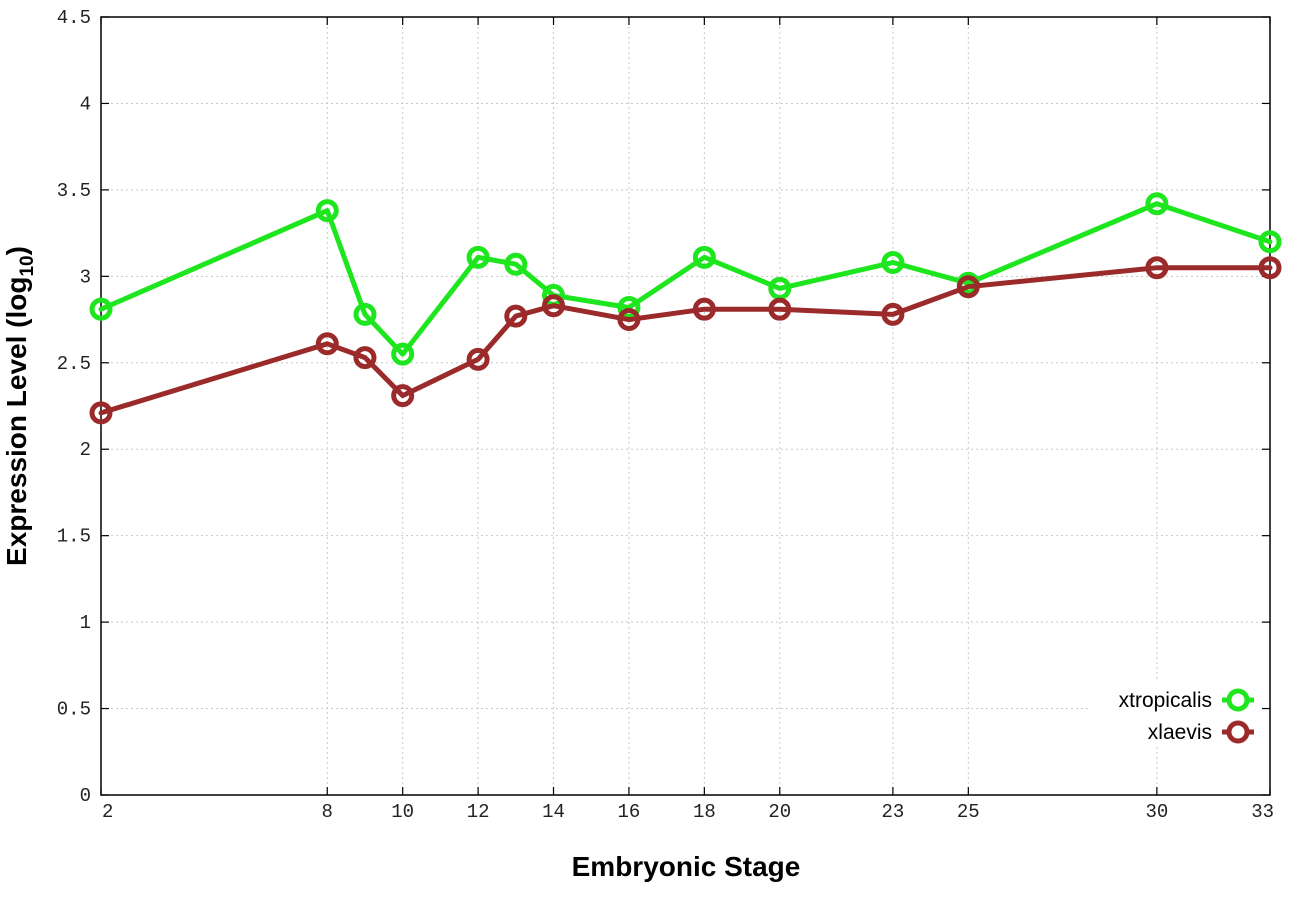 The height and width of the screenshot is (907, 1296). What do you see at coordinates (892, 812) in the screenshot?
I see `x-tick-label: 23` at bounding box center [892, 812].